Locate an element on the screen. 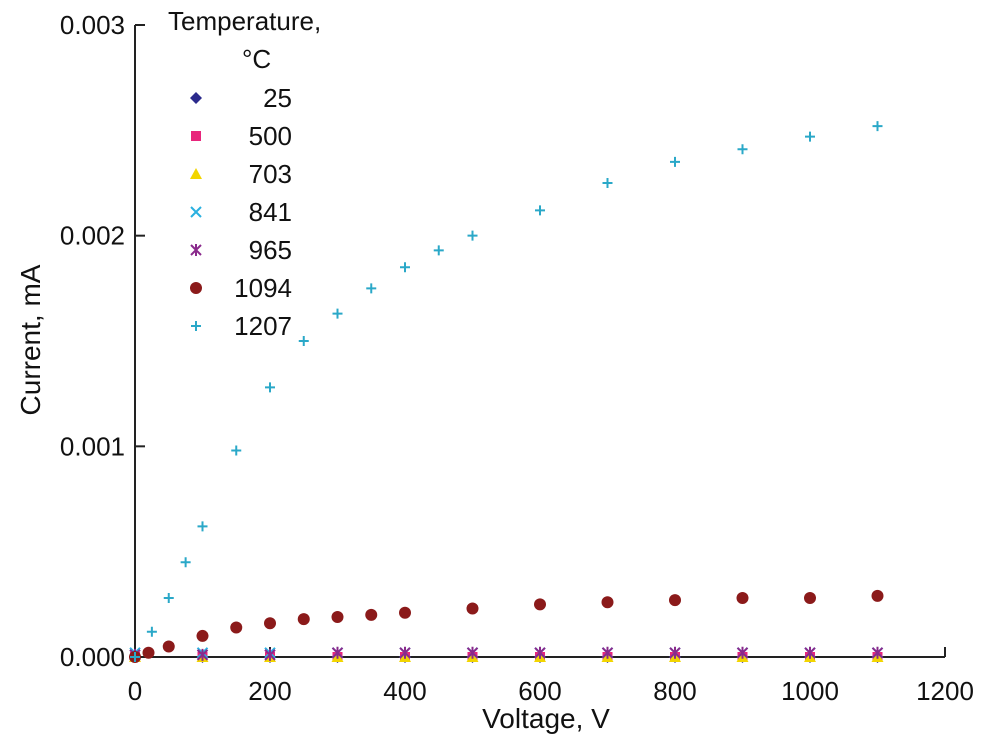  x-tick-label: 800 is located at coordinates (674, 691).